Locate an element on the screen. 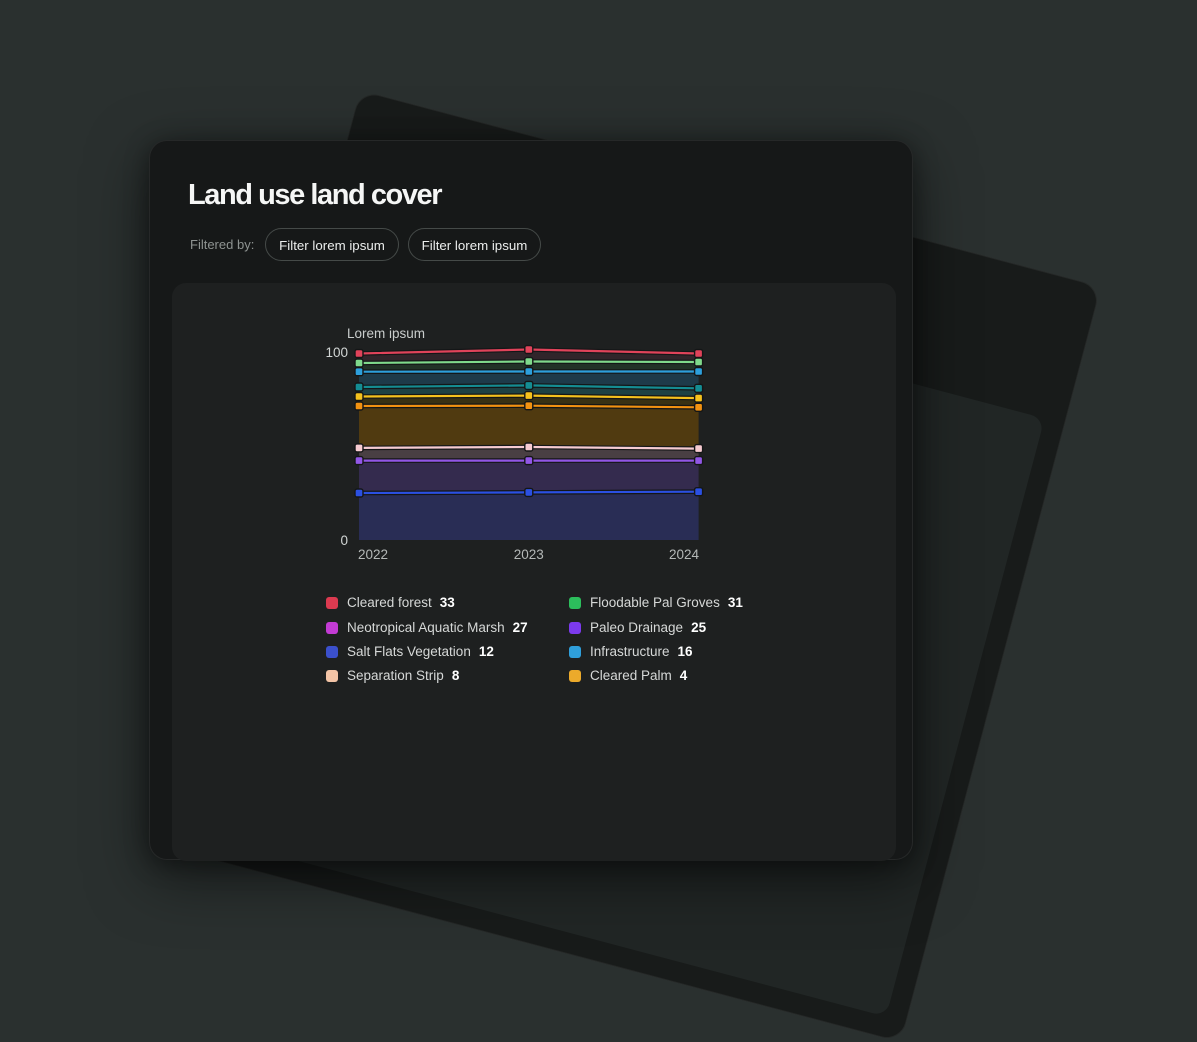 This screenshot has width=1197, height=1042. svg-text: Lorem ipsum is located at coordinates (386, 333).